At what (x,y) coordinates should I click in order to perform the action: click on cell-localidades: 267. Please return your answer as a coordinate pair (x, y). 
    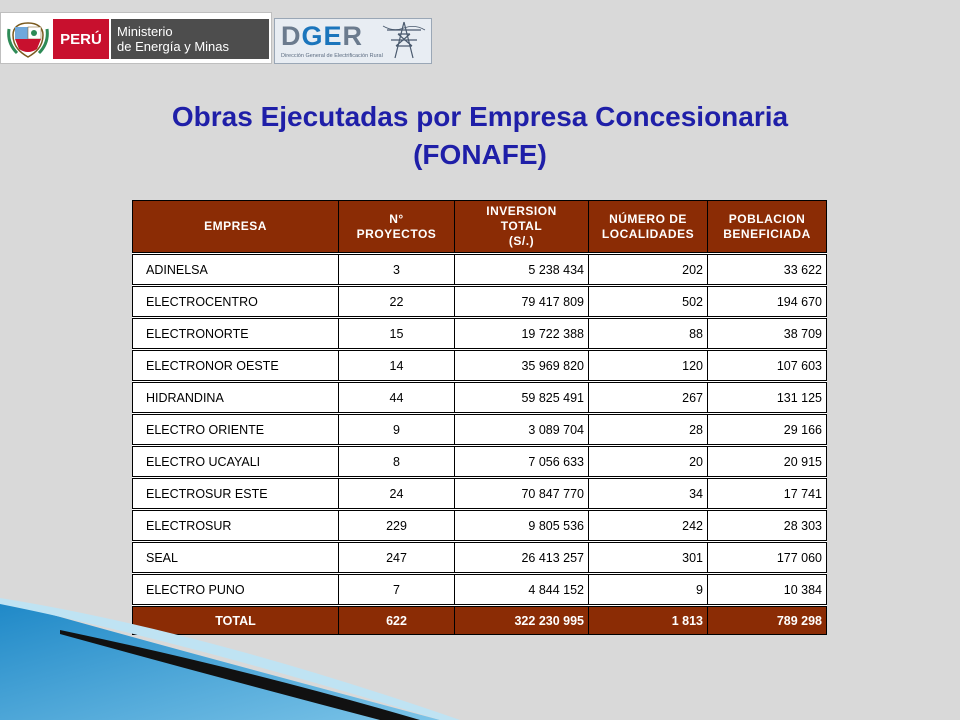
    Looking at the image, I should click on (648, 397).